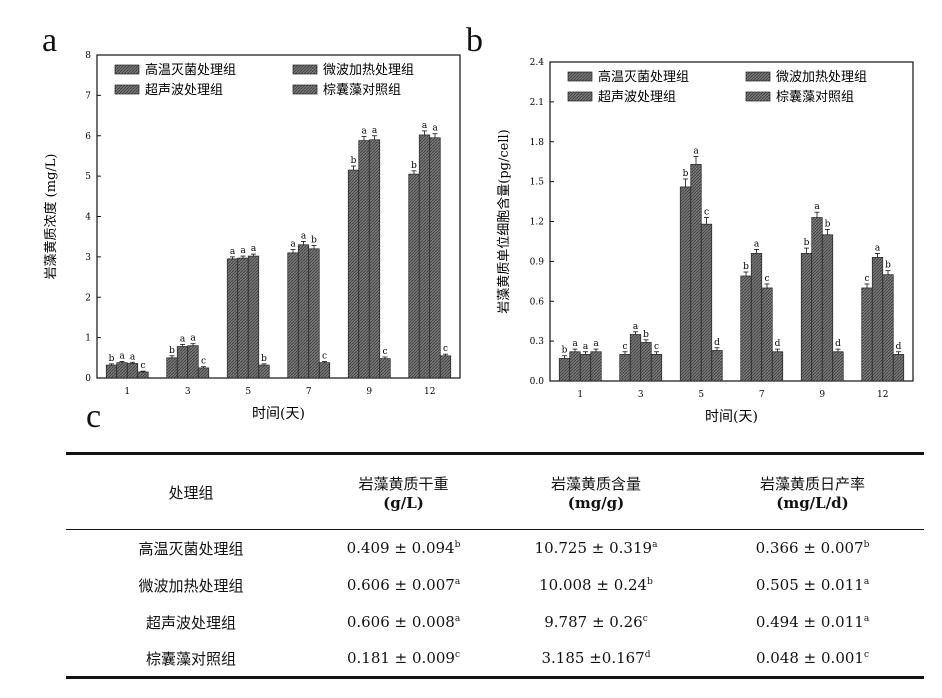 The width and height of the screenshot is (942, 698). Describe the element at coordinates (88, 96) in the screenshot. I see `y-tick-label: 7` at that location.